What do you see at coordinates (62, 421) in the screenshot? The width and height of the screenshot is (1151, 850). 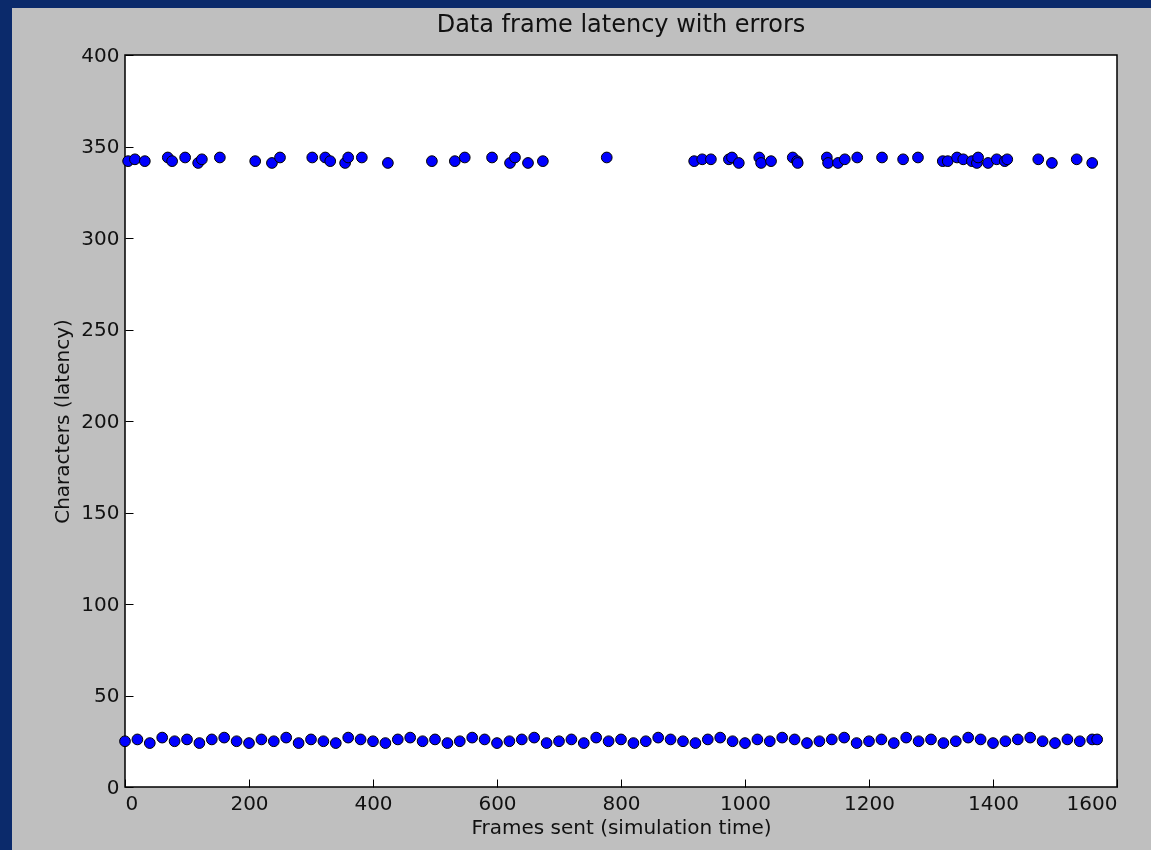 I see `y-axis-title: Characters (latency)` at bounding box center [62, 421].